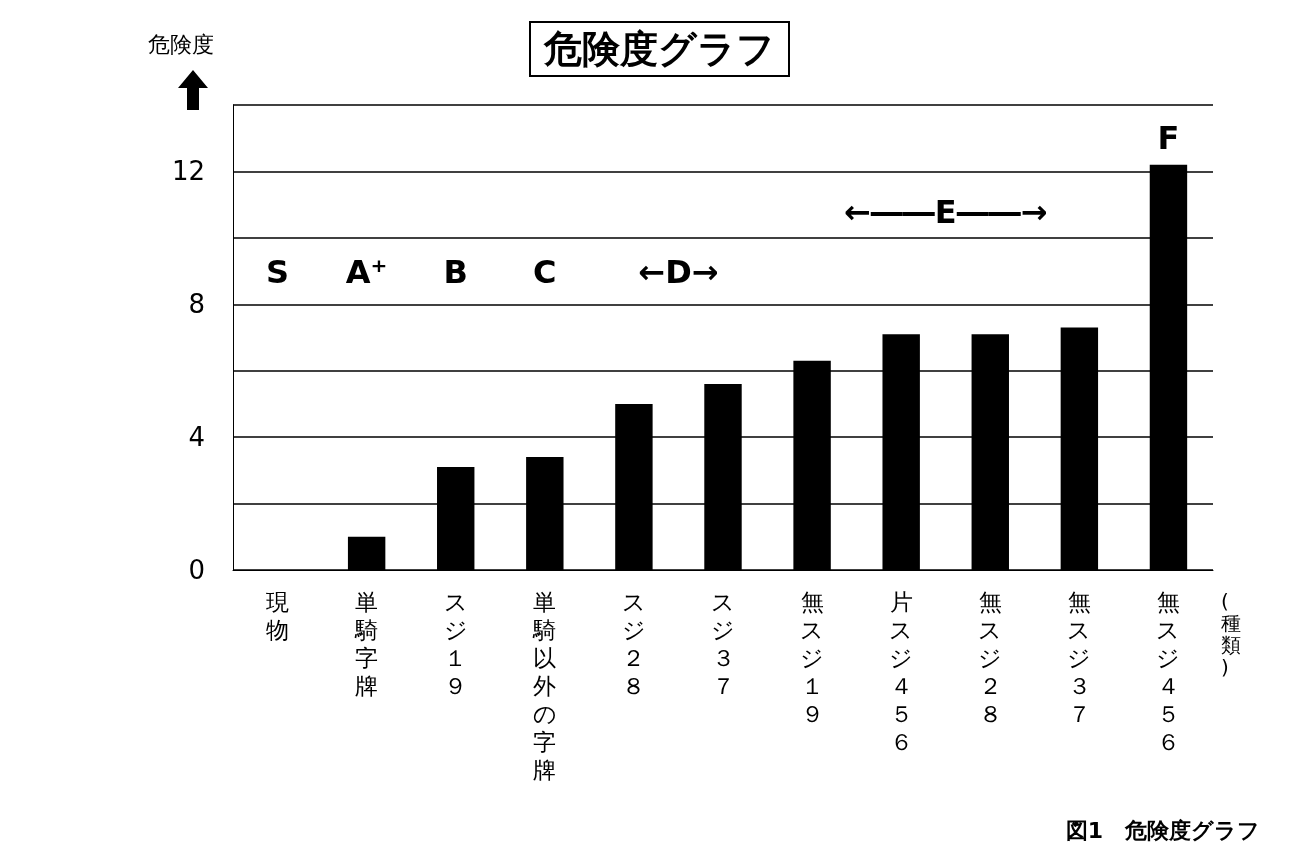 The image size is (1300, 851). I want to click on annotation: C, so click(545, 272).